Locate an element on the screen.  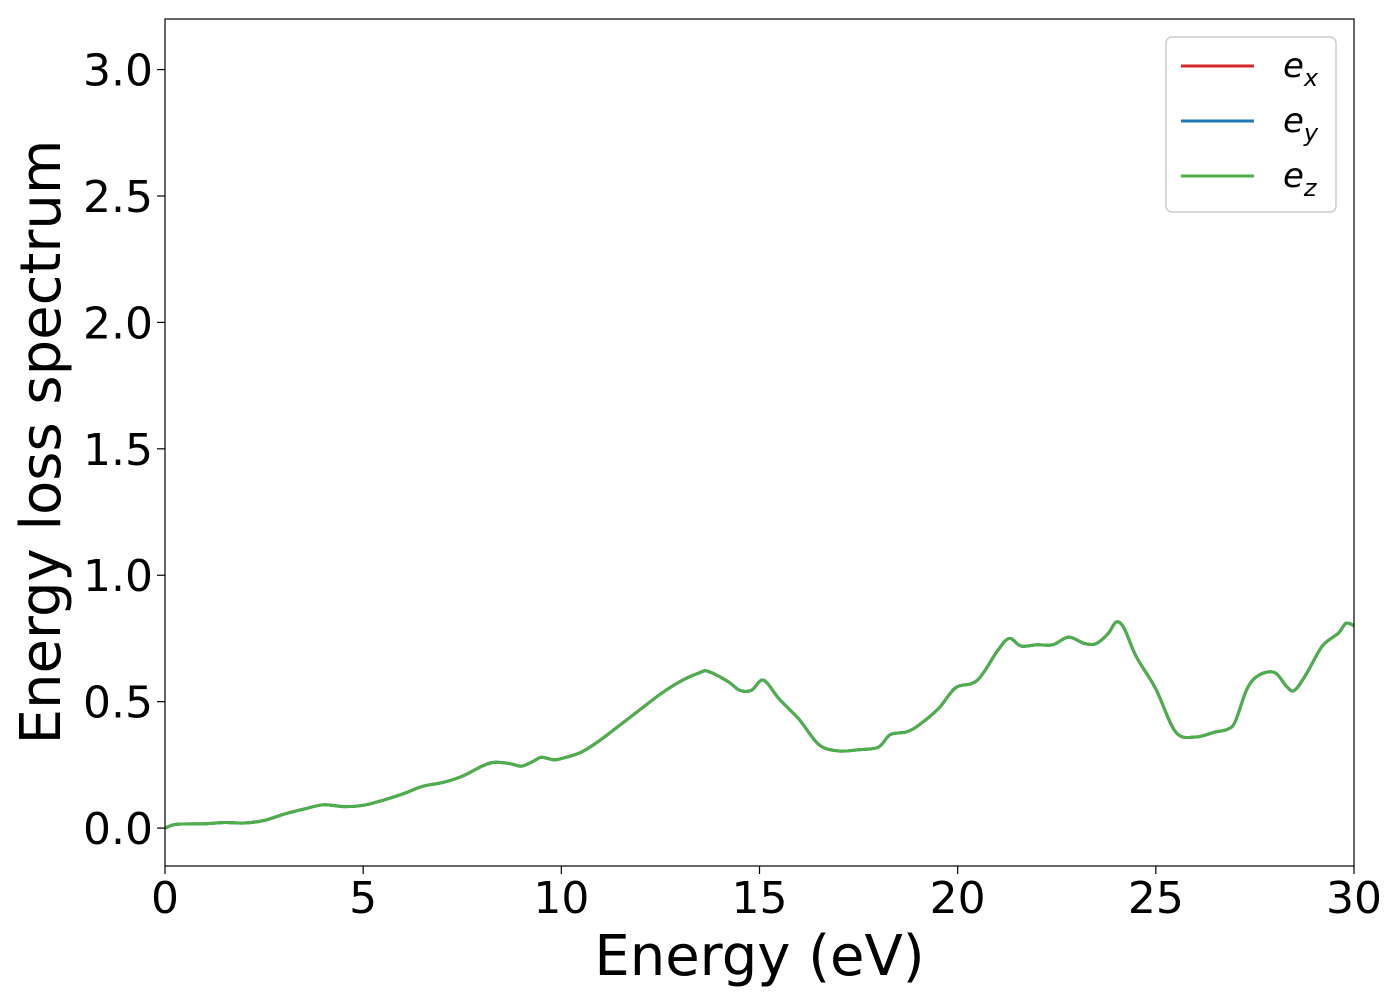
y-tick-label: 2.0 is located at coordinates (118, 323).